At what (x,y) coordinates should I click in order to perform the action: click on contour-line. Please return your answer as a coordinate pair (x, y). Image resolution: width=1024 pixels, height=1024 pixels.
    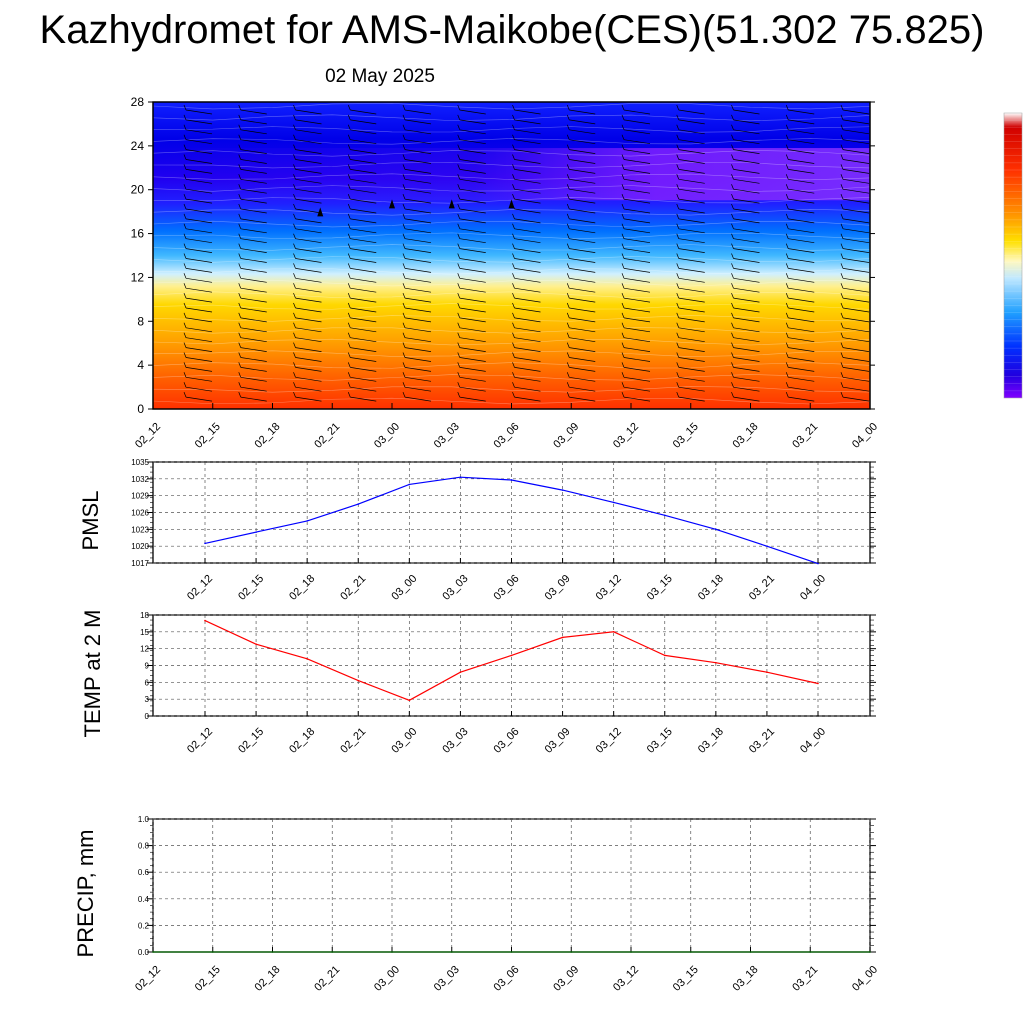
    Looking at the image, I should click on (511, 212).